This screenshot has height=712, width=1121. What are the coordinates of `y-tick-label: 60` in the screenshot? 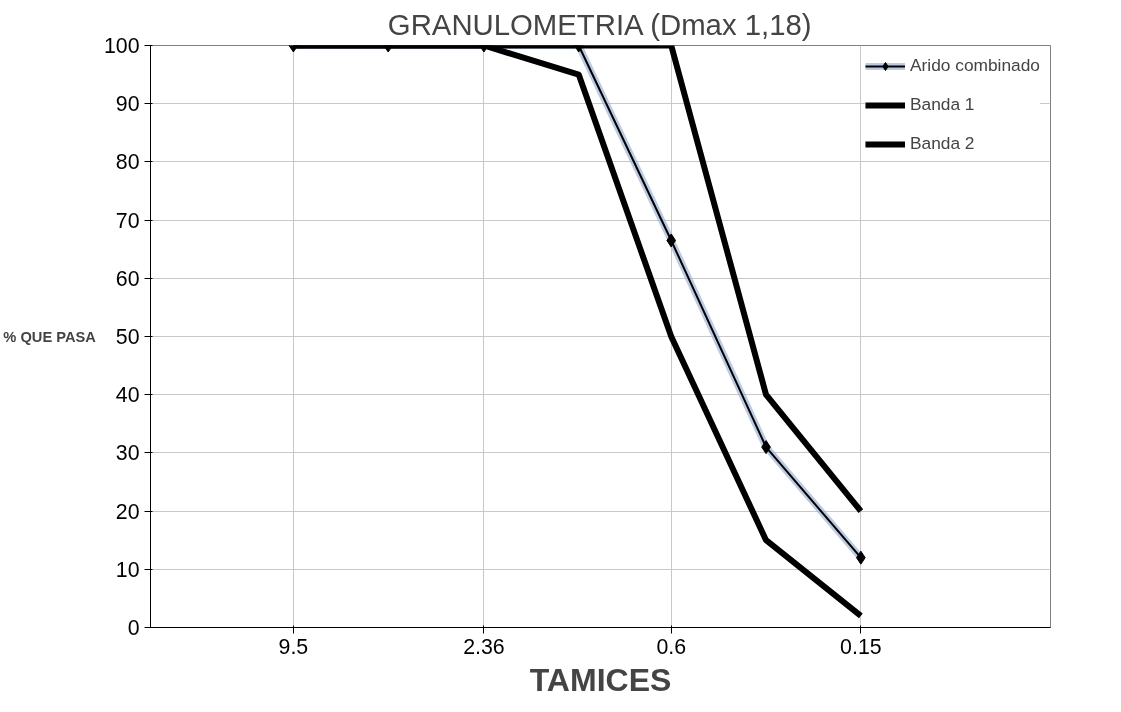 It's located at (127, 278).